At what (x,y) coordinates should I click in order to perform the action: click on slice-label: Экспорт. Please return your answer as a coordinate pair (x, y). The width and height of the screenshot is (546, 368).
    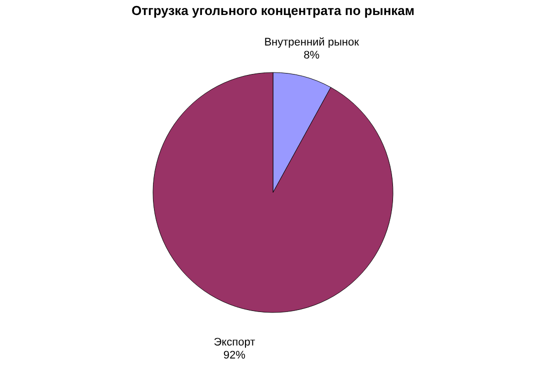
    Looking at the image, I should click on (235, 342).